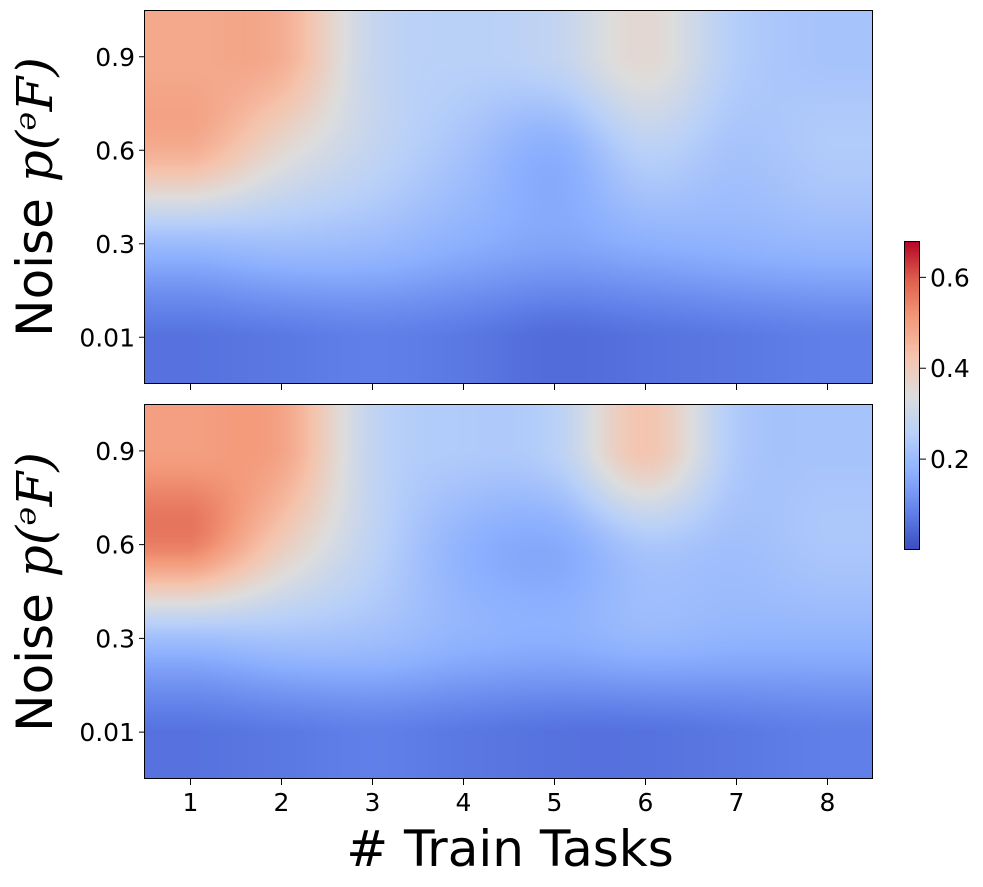 This screenshot has width=983, height=887. I want to click on colorbar-ticks: 0.2 0.4 0.6, so click(945, 368).